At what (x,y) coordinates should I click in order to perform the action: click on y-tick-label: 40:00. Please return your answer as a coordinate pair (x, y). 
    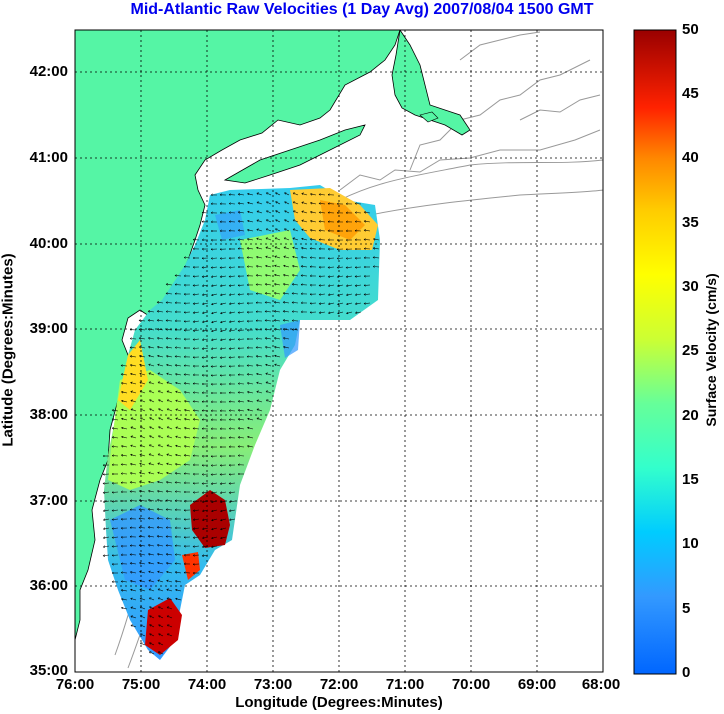
    Looking at the image, I should click on (48, 243).